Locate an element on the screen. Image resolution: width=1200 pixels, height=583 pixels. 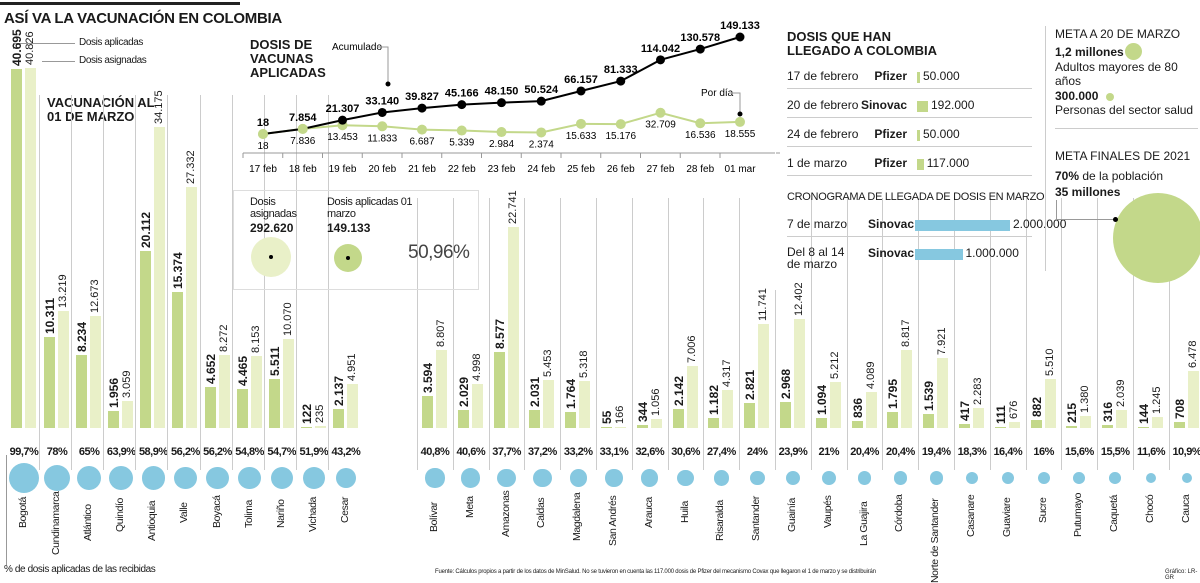
percent-applied: 50,96% is located at coordinates (439, 252).